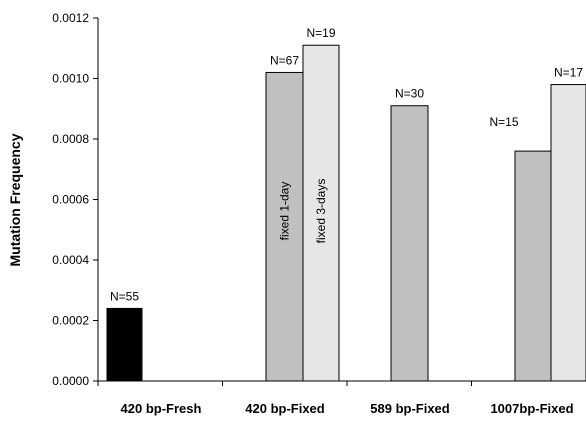 The image size is (586, 424). Describe the element at coordinates (70, 139) in the screenshot. I see `y-tick-label: 0.0008` at that location.